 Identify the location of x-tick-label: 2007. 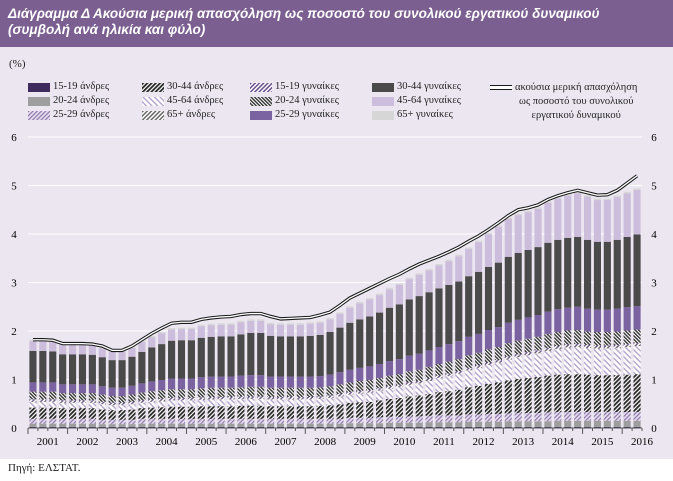
(285, 442).